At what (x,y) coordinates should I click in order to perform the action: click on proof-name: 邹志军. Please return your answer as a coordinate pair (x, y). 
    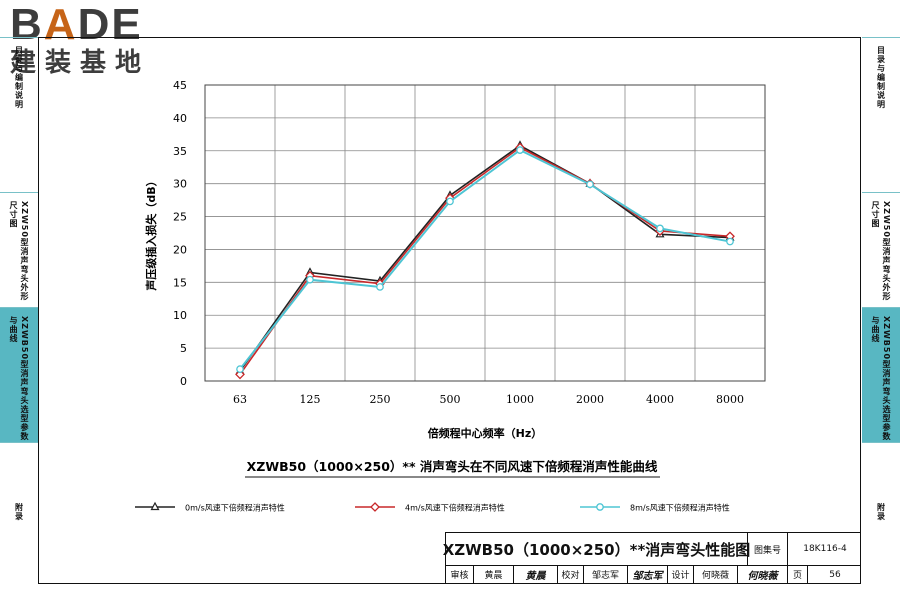
    Looking at the image, I should click on (606, 574).